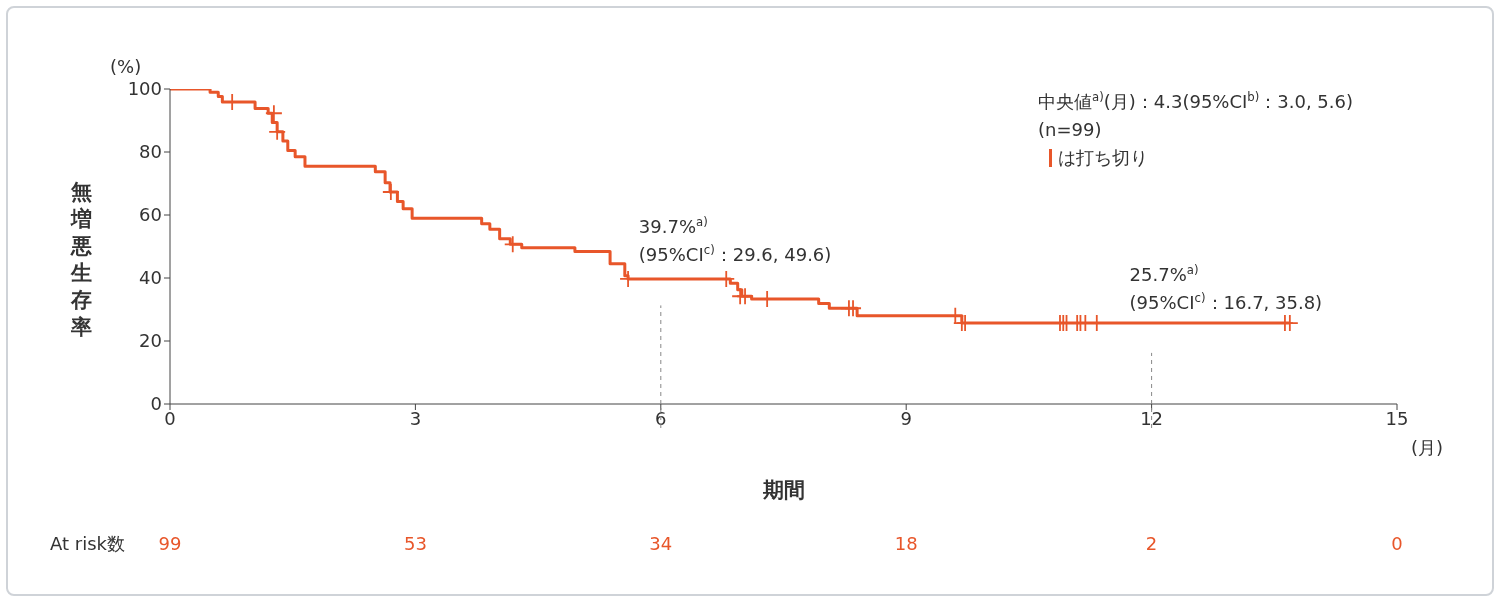 This screenshot has width=1500, height=602. What do you see at coordinates (87, 543) in the screenshot?
I see `text: At risk数` at bounding box center [87, 543].